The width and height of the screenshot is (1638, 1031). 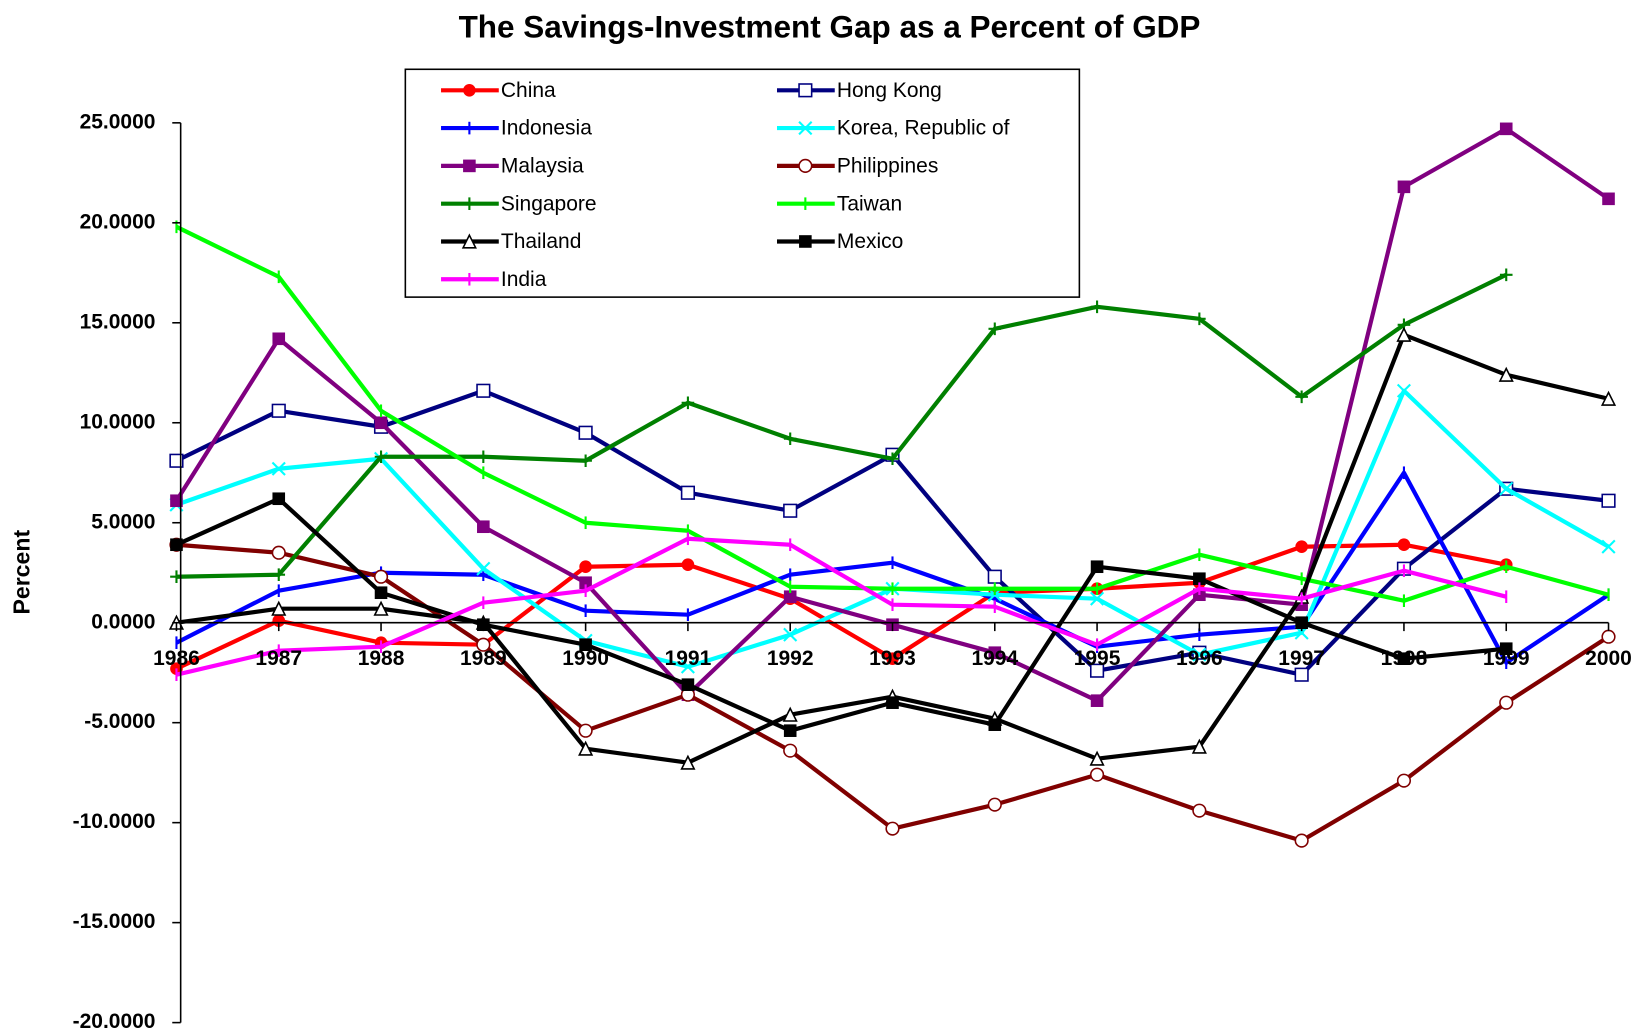 What do you see at coordinates (118, 421) in the screenshot?
I see `y-tick-label: 10.0000` at bounding box center [118, 421].